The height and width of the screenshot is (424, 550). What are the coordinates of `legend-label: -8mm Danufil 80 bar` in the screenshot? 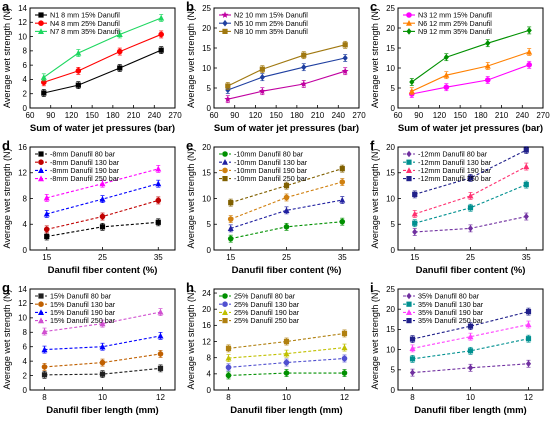 It's located at (83, 154).